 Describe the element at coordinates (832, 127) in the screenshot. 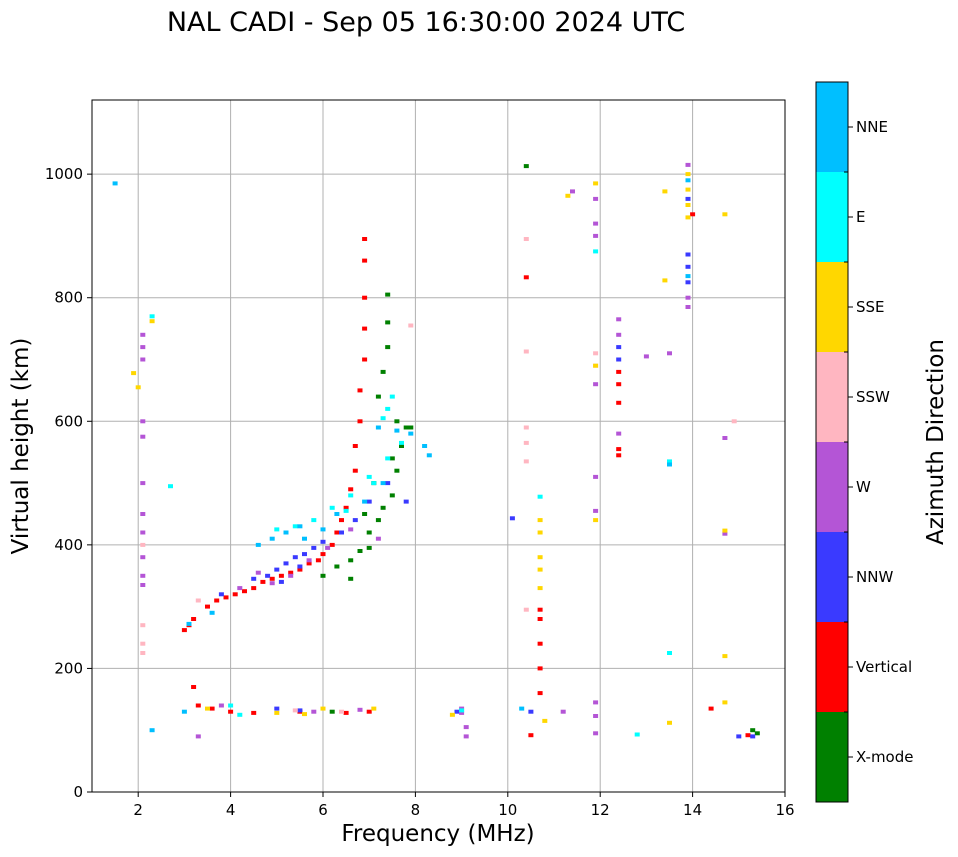

I see `colorbar-segment-nne` at that location.